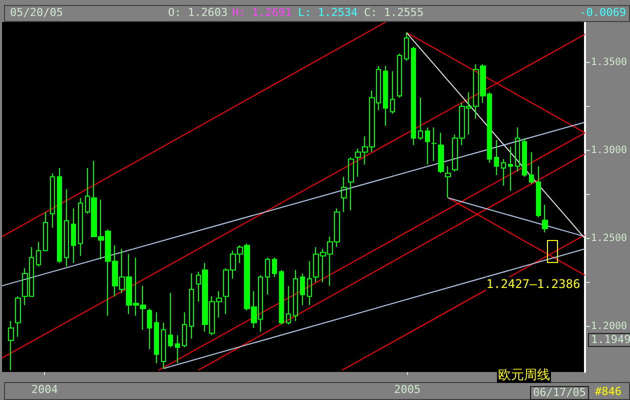 The image size is (630, 400). What do you see at coordinates (44, 389) in the screenshot?
I see `x-tick-label: 2004` at bounding box center [44, 389].